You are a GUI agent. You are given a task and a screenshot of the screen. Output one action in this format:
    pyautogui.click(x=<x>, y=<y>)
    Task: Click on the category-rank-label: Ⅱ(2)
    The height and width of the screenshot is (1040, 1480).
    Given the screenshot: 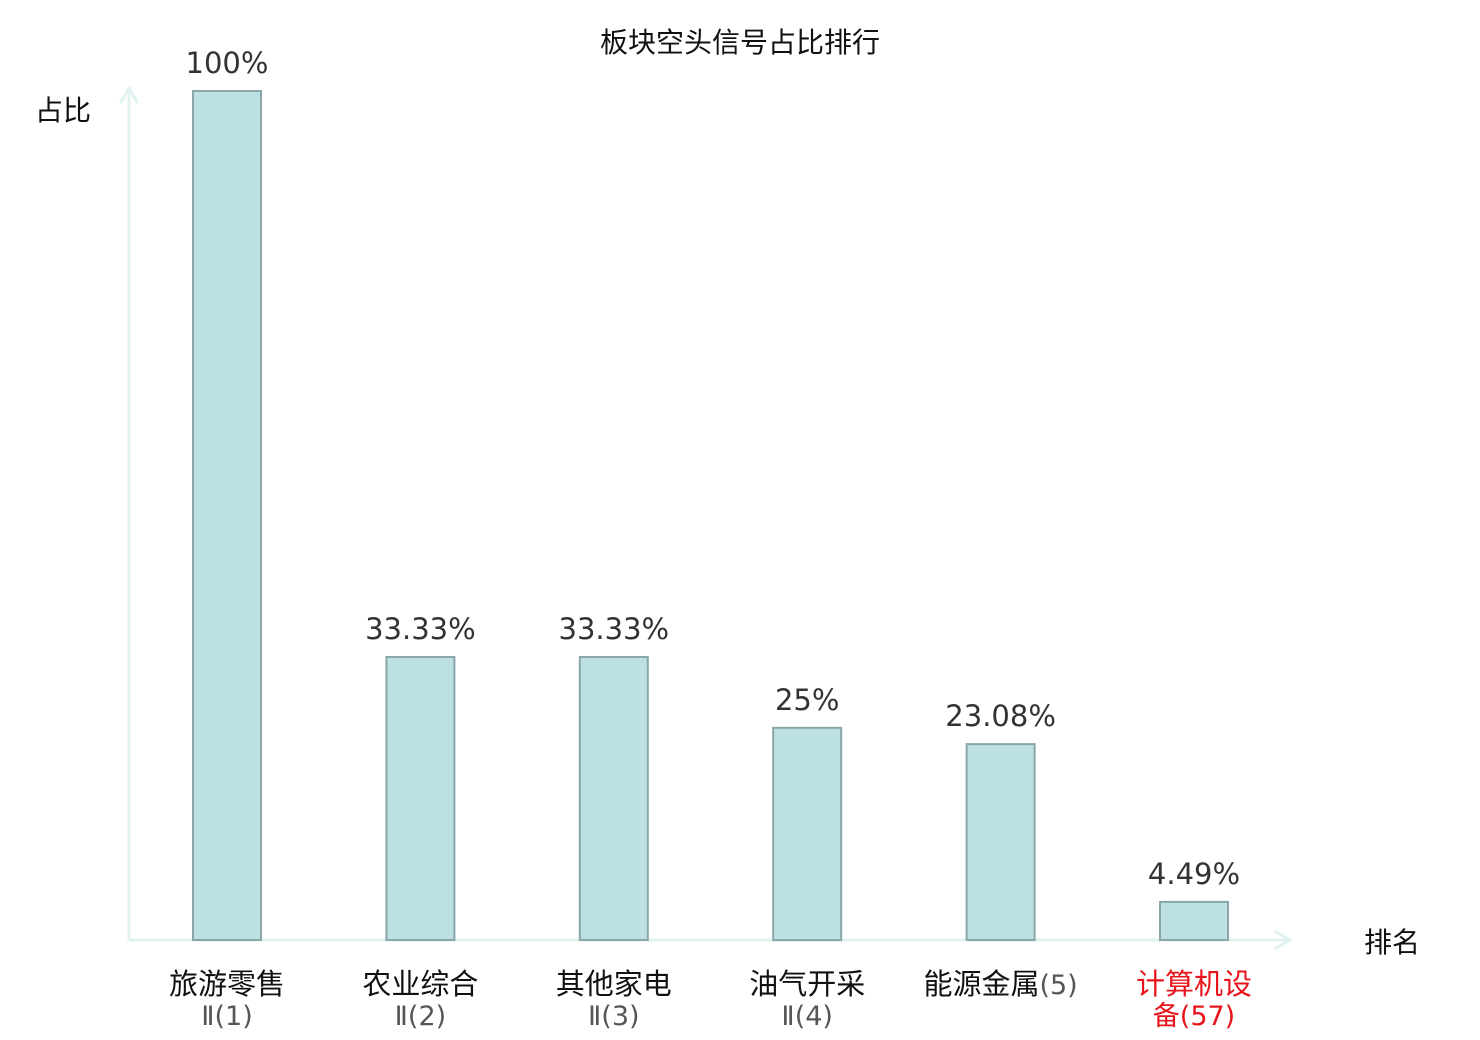 What is the action you would take?
    pyautogui.click(x=421, y=1016)
    